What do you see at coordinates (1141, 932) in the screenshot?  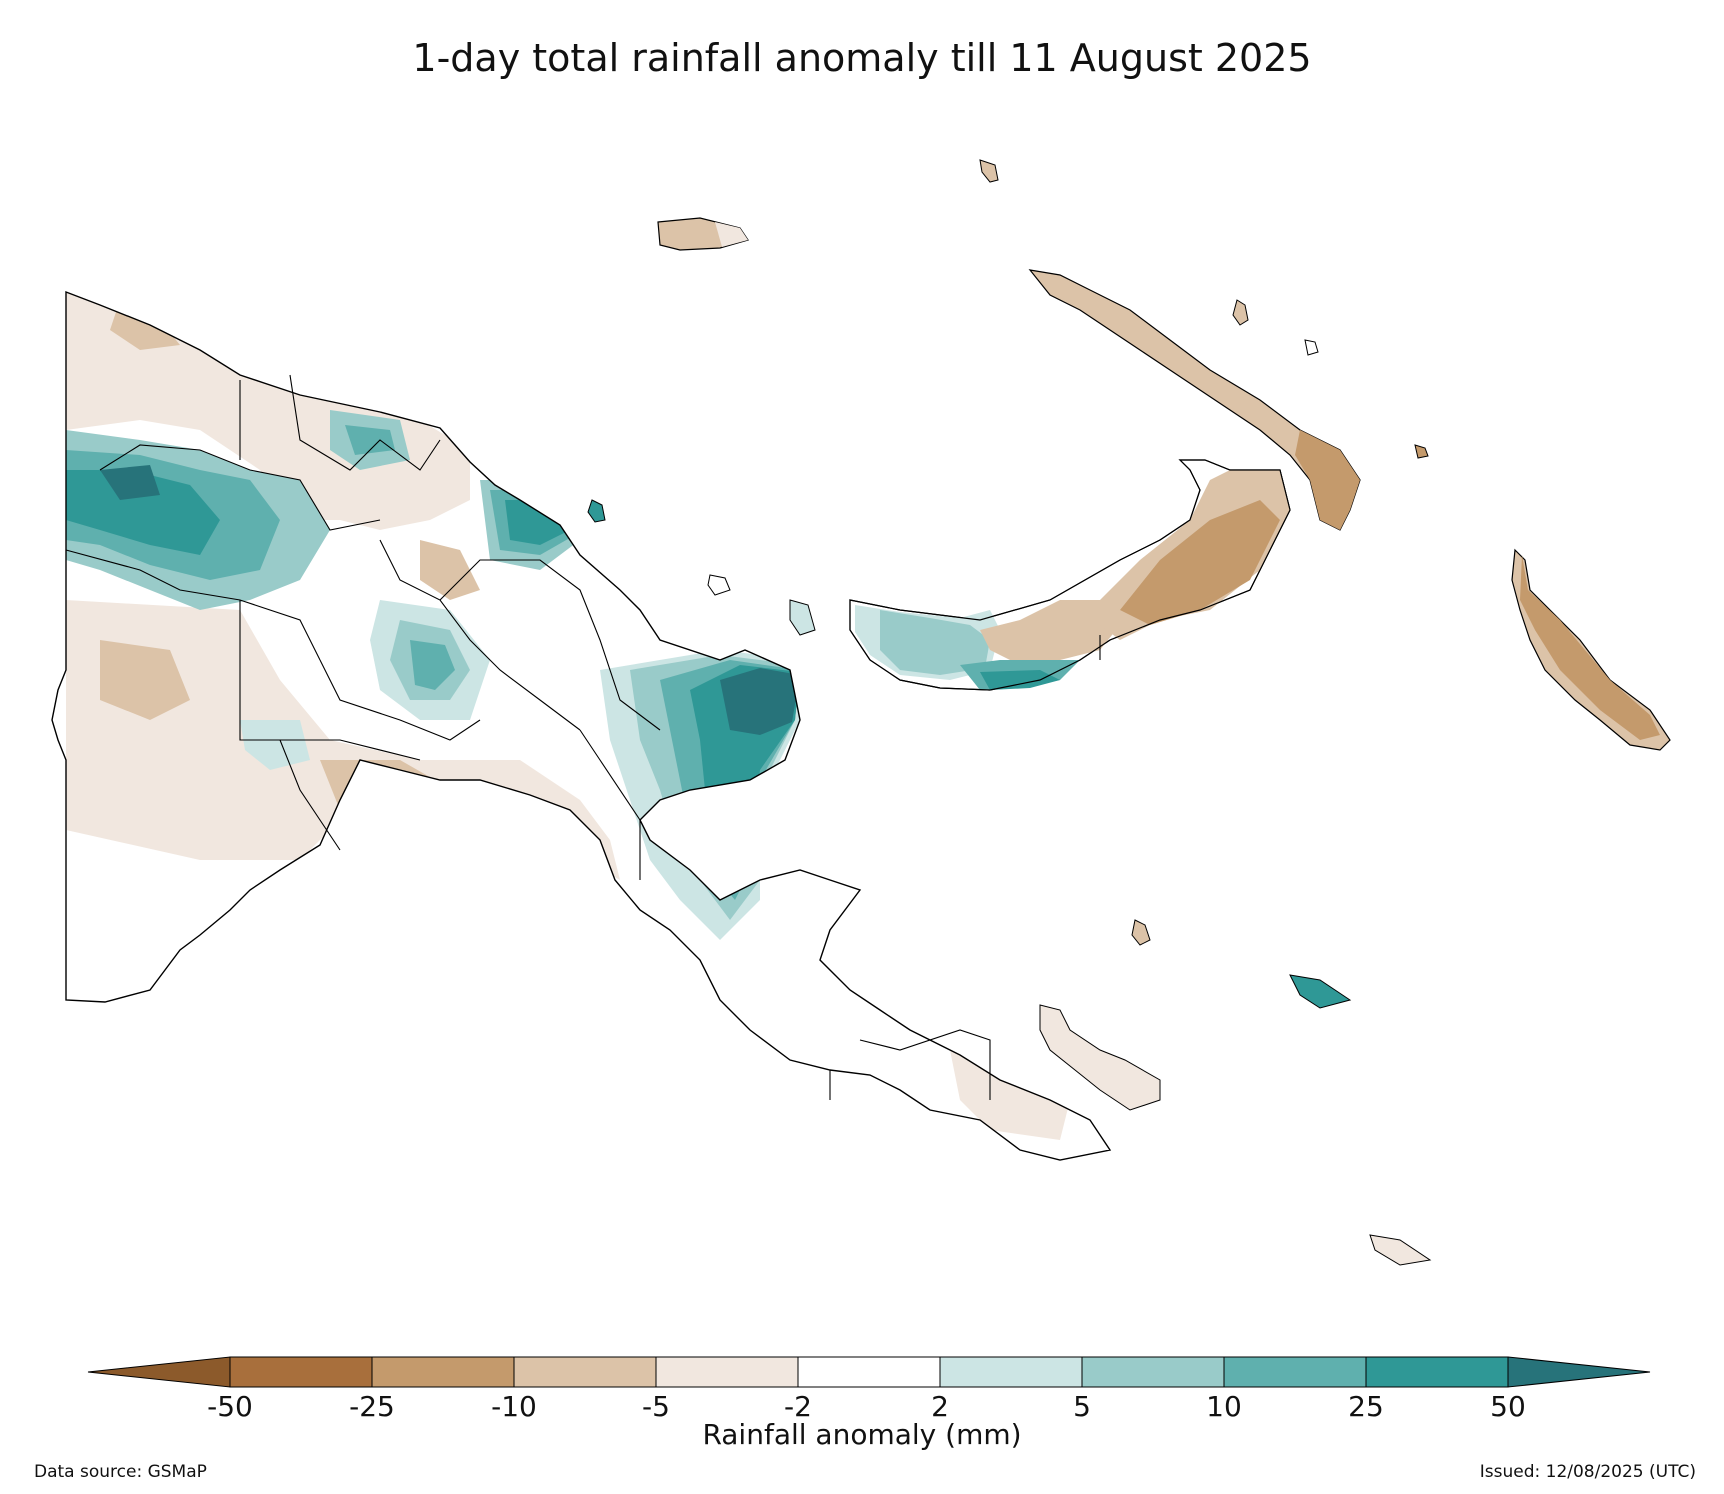 I see `island-trobriand` at bounding box center [1141, 932].